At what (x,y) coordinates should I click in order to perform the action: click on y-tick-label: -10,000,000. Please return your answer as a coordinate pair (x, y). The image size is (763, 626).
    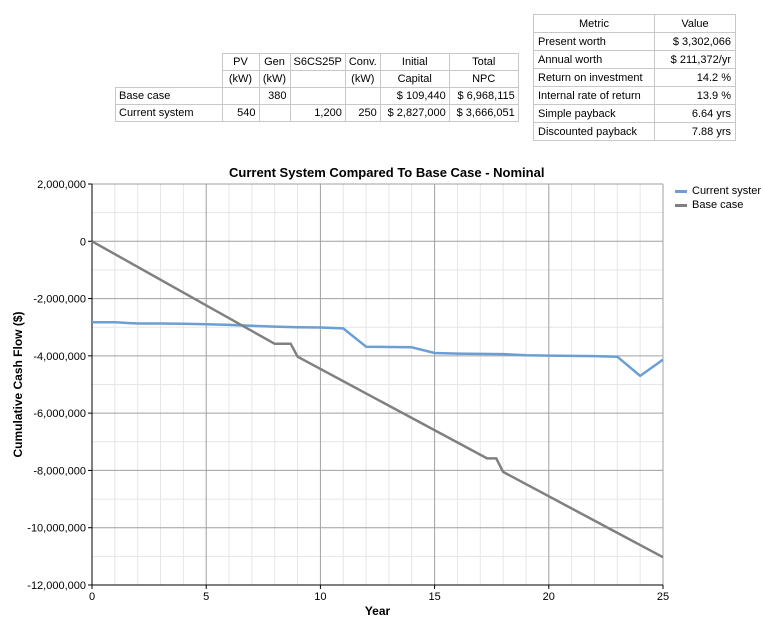
    Looking at the image, I should click on (56, 529).